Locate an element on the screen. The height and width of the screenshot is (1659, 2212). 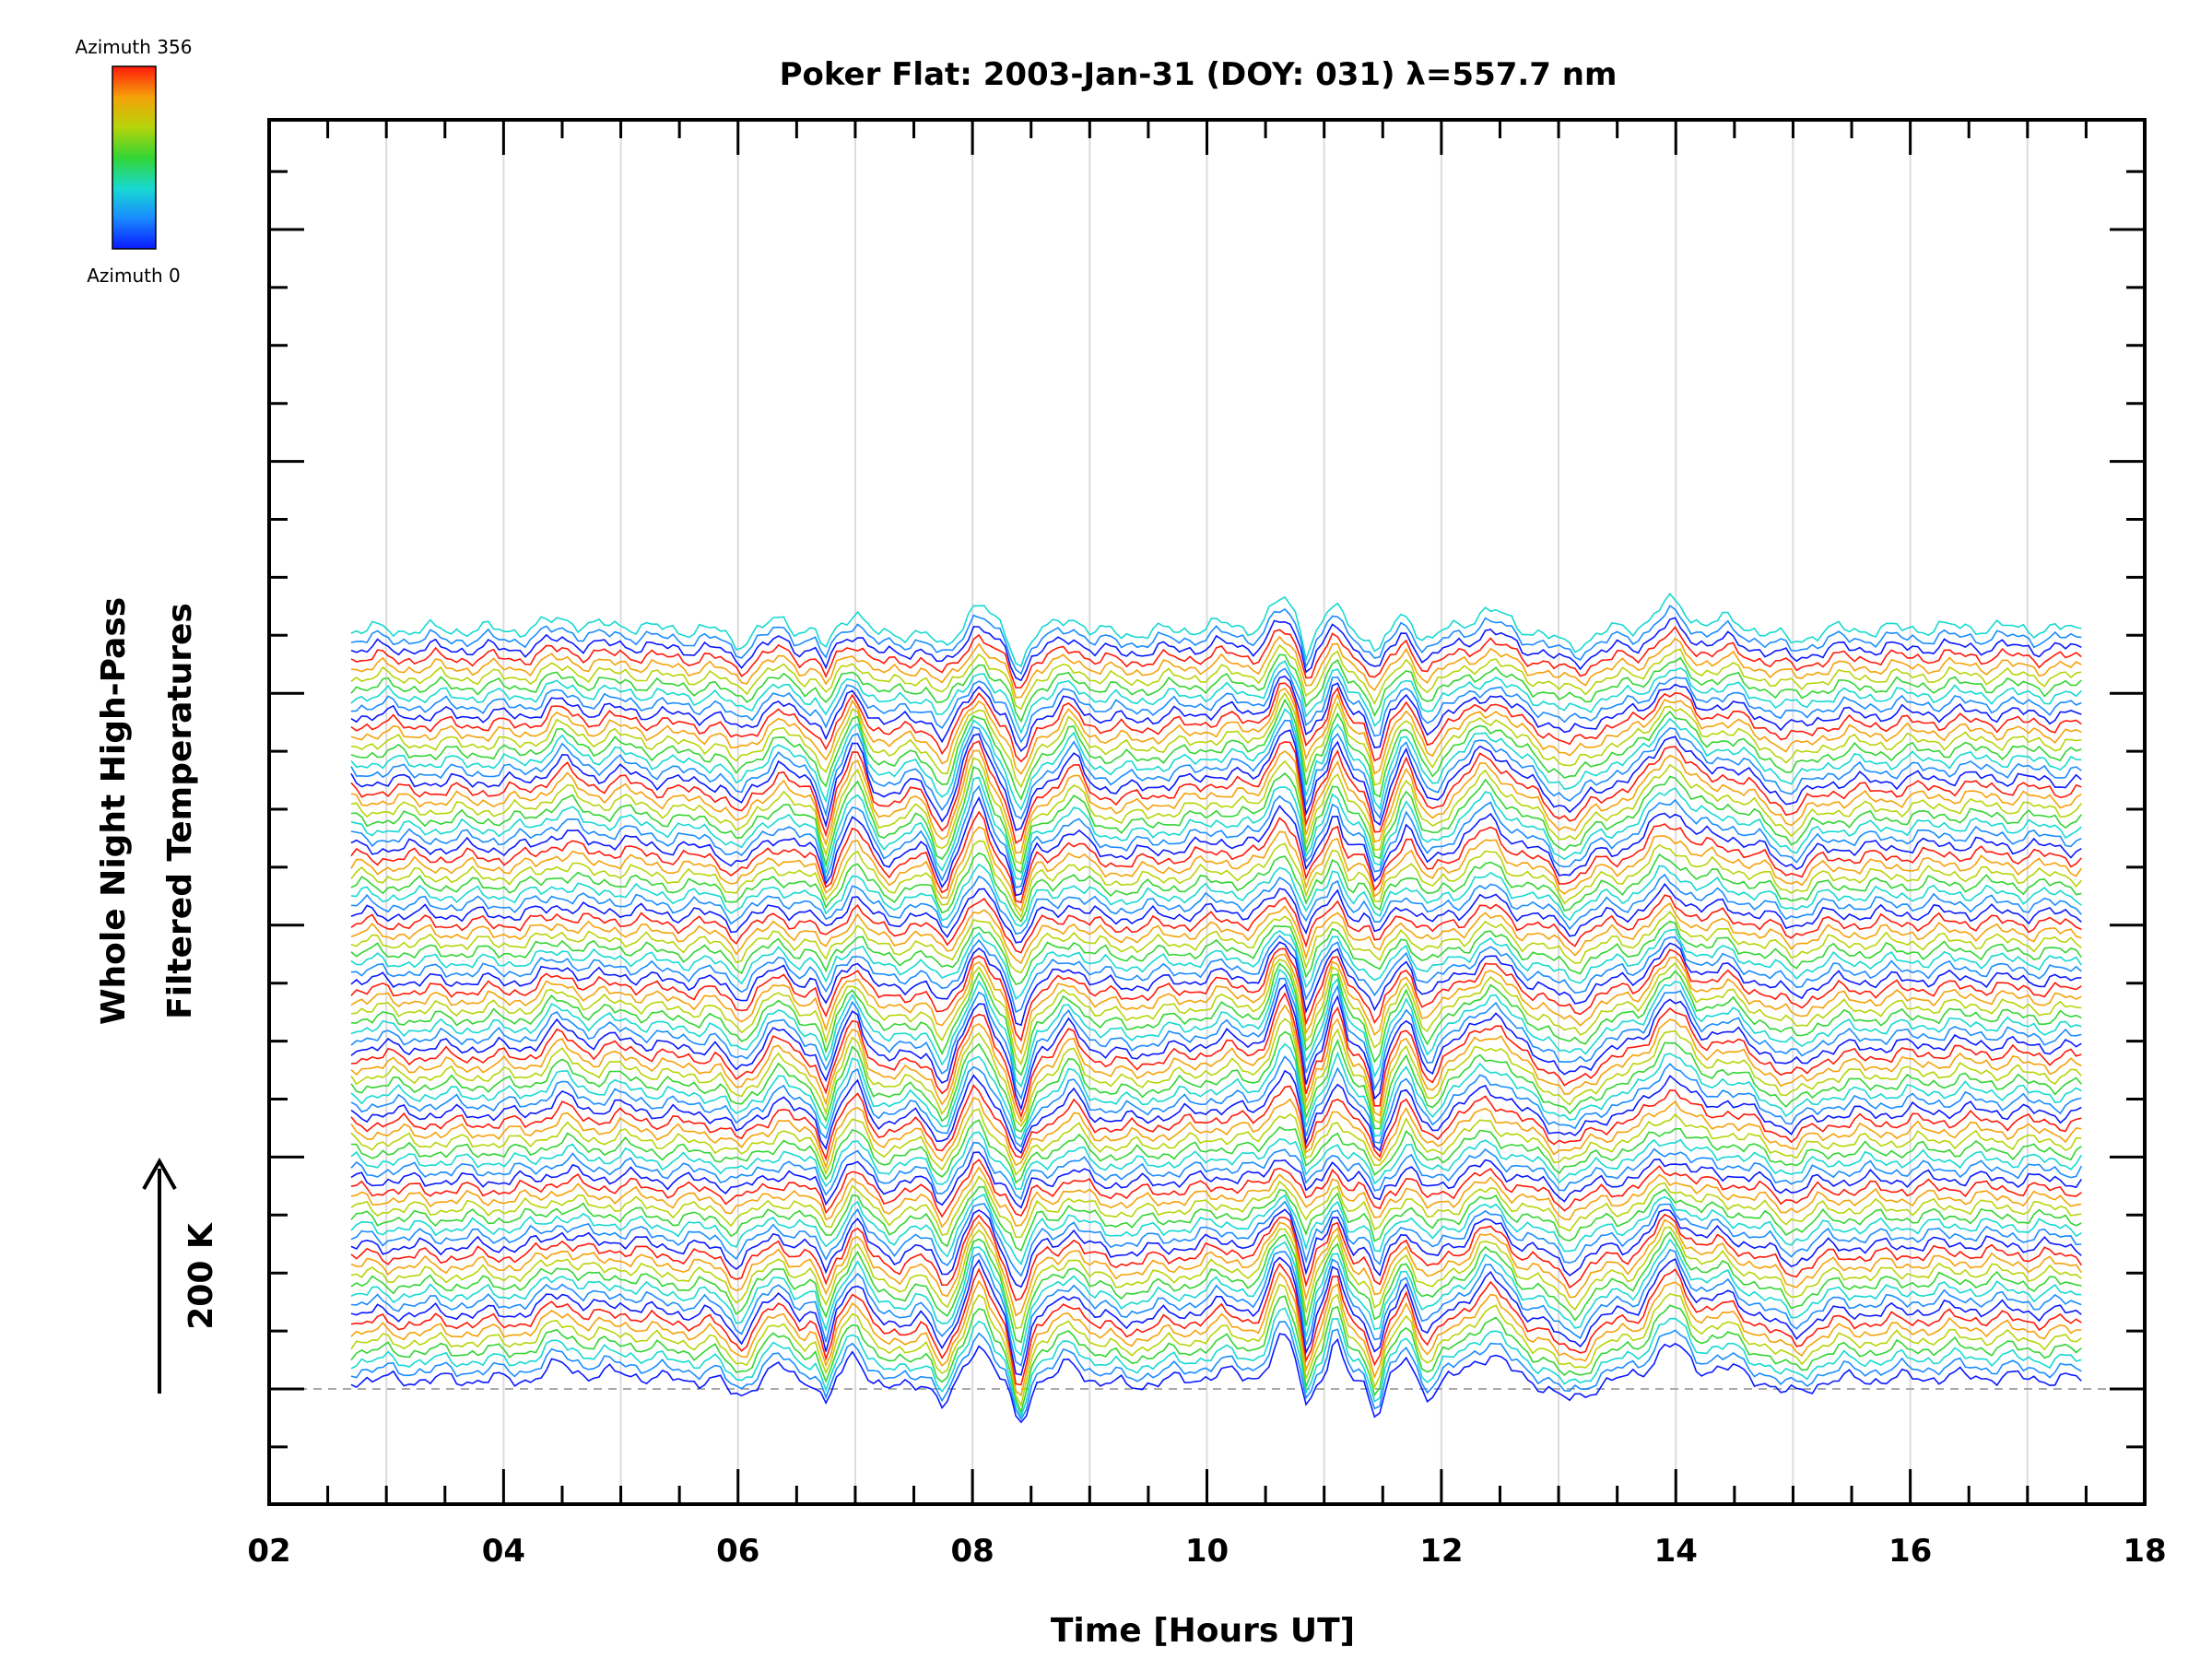
x-tick-label: 10 is located at coordinates (1207, 1551).